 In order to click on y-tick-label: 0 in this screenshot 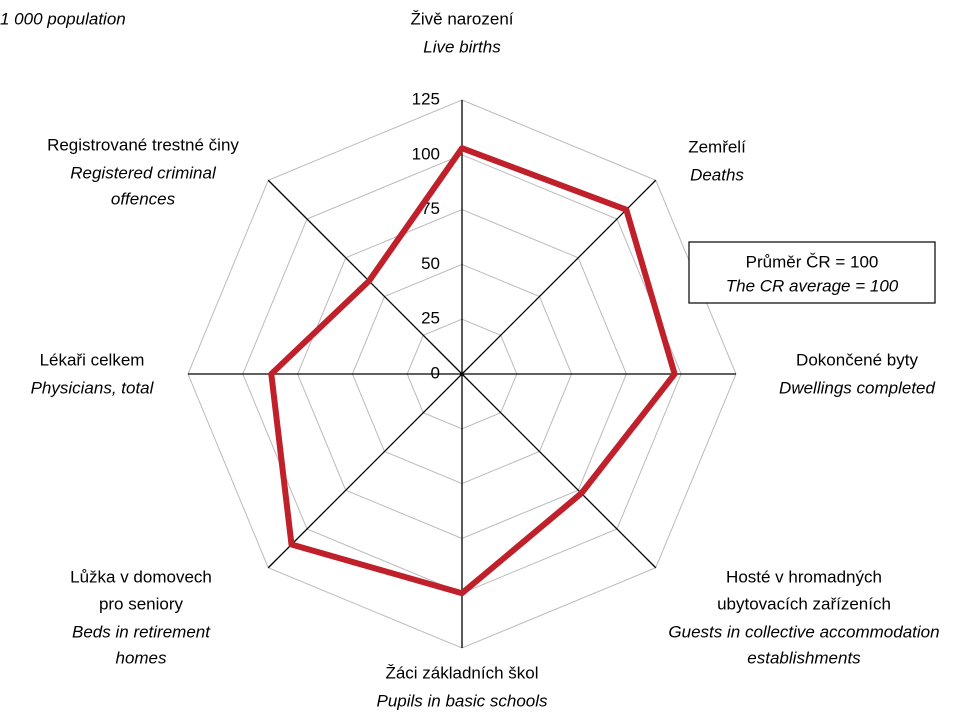, I will do `click(435, 372)`.